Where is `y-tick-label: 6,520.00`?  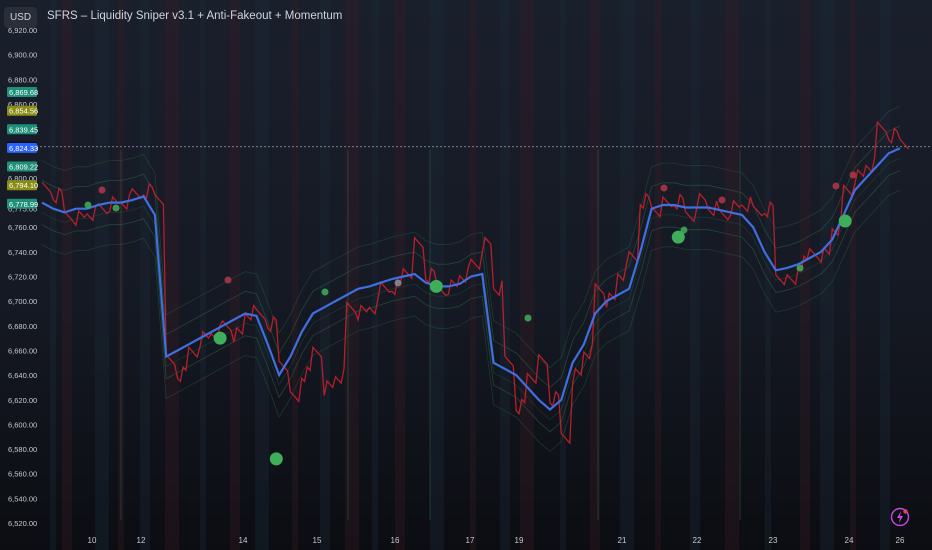
y-tick-label: 6,520.00 is located at coordinates (22, 523).